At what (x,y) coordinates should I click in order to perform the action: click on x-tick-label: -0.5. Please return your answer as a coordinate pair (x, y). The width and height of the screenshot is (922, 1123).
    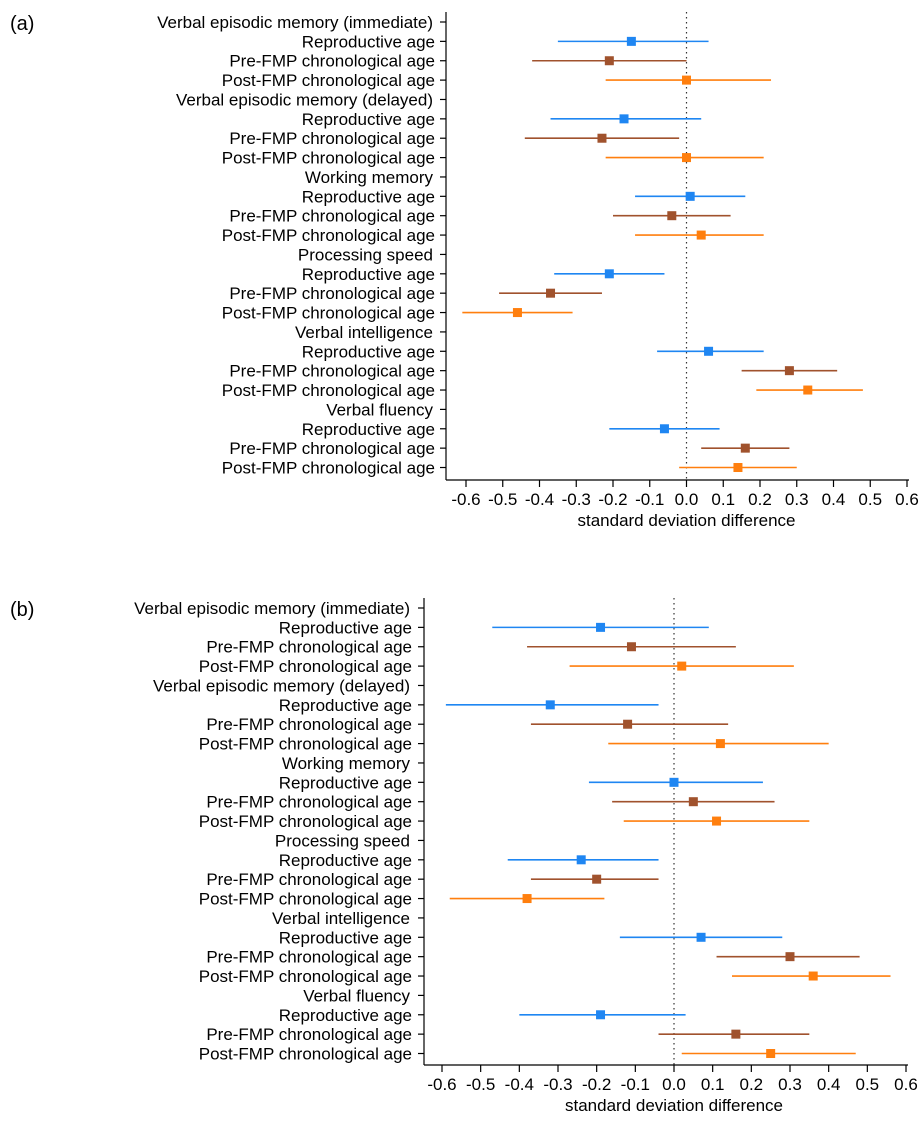
    Looking at the image, I should click on (480, 1084).